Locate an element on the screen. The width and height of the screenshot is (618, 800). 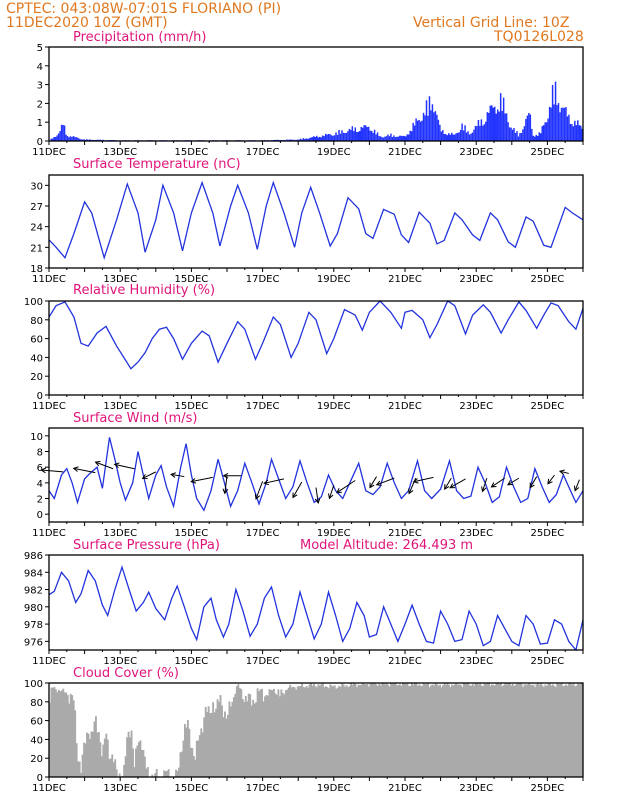
y-tick-label: 40 is located at coordinates (36, 740).